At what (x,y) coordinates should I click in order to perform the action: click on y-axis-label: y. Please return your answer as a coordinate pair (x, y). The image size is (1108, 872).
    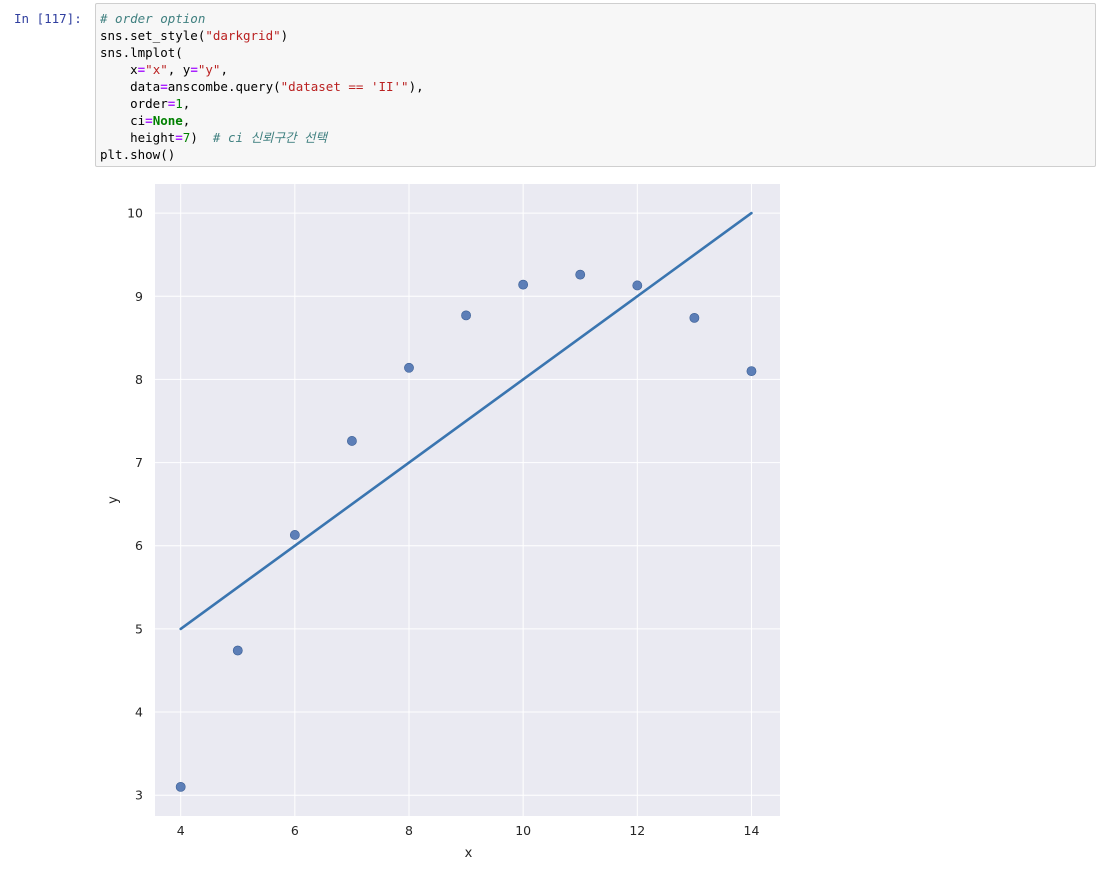
    Looking at the image, I should click on (113, 500).